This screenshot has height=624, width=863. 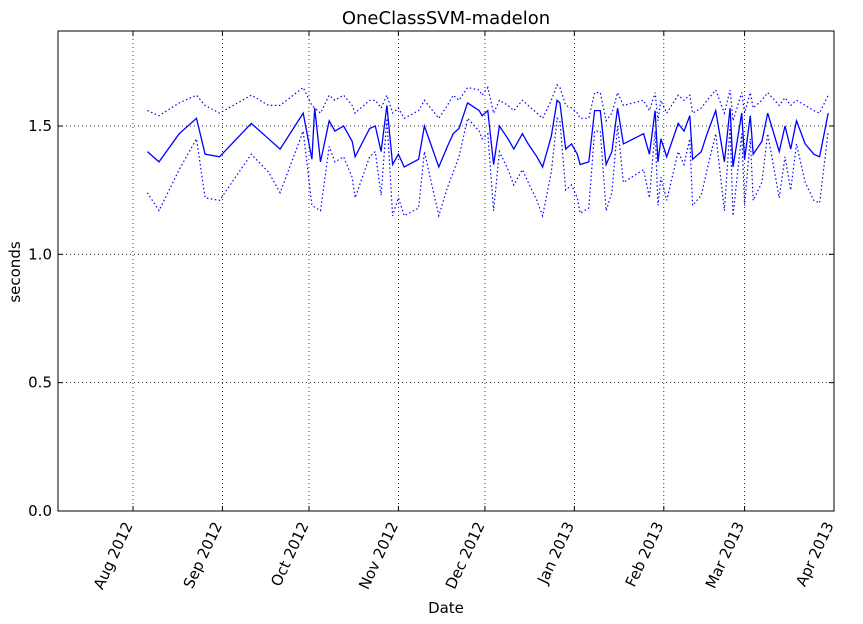 I want to click on series-line-mean, so click(x=487, y=133).